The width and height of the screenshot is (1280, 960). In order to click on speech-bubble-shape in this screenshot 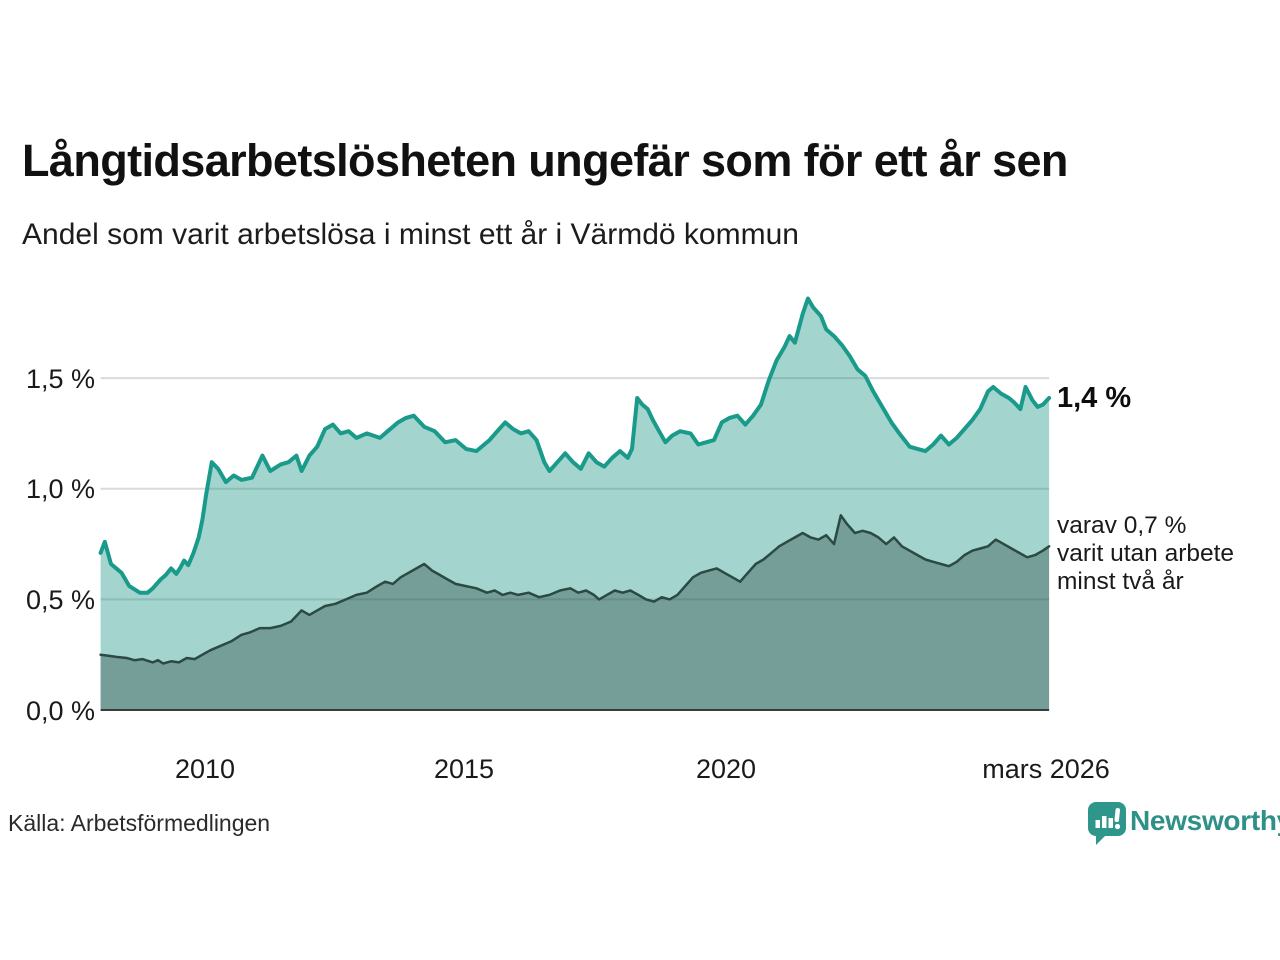, I will do `click(1107, 823)`.